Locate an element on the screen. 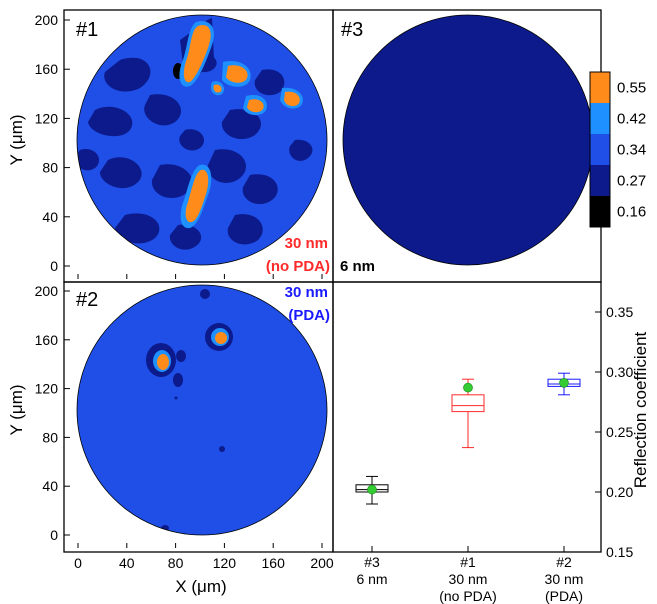 The width and height of the screenshot is (657, 604). box-category-label: 6 nm is located at coordinates (371, 579).